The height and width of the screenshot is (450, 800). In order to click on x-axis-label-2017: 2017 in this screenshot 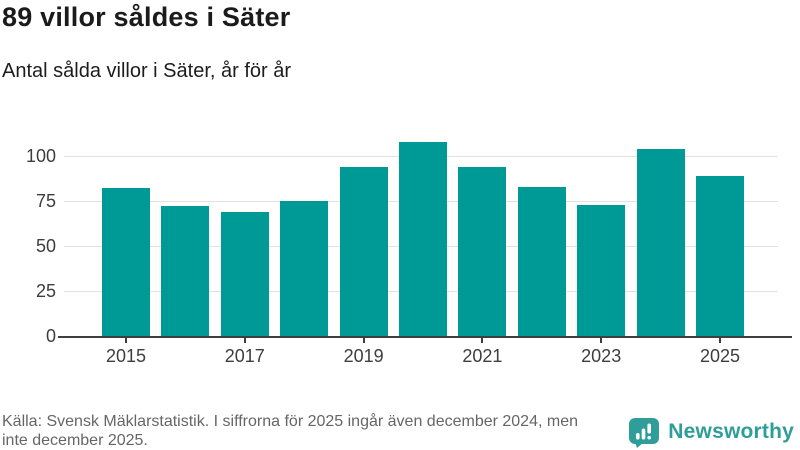, I will do `click(244, 356)`.